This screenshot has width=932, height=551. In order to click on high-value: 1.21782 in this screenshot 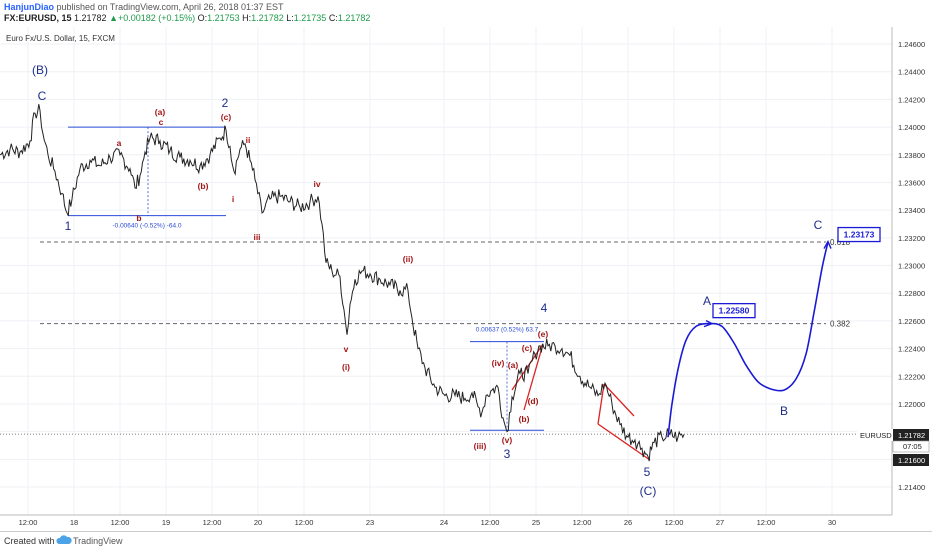, I will do `click(267, 18)`.